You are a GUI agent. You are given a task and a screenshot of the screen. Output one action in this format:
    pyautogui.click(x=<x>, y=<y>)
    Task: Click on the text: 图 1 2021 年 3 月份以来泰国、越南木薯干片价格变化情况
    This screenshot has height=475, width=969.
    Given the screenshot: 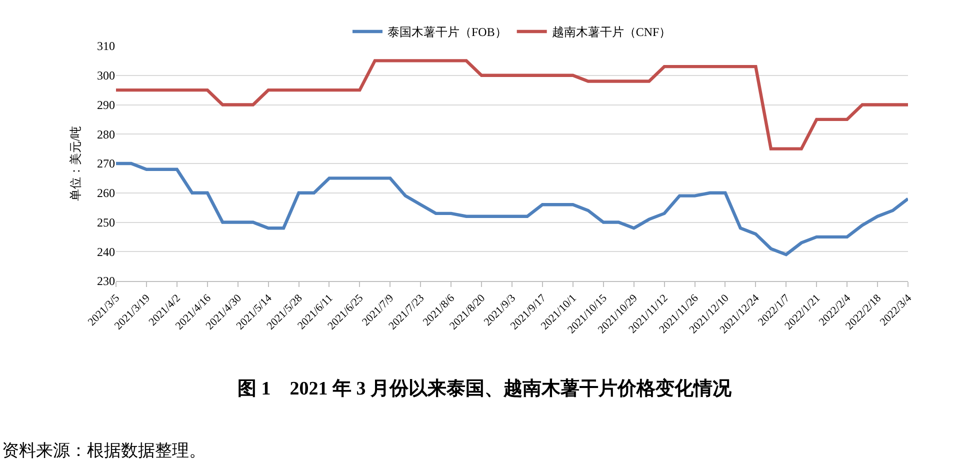 What is the action you would take?
    pyautogui.click(x=485, y=389)
    